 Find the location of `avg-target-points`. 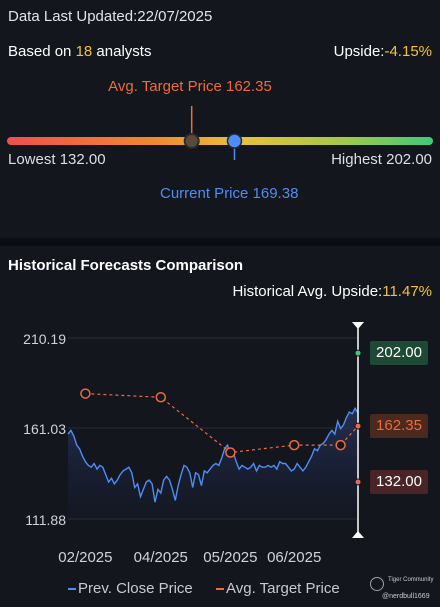

avg-target-points is located at coordinates (213, 423).